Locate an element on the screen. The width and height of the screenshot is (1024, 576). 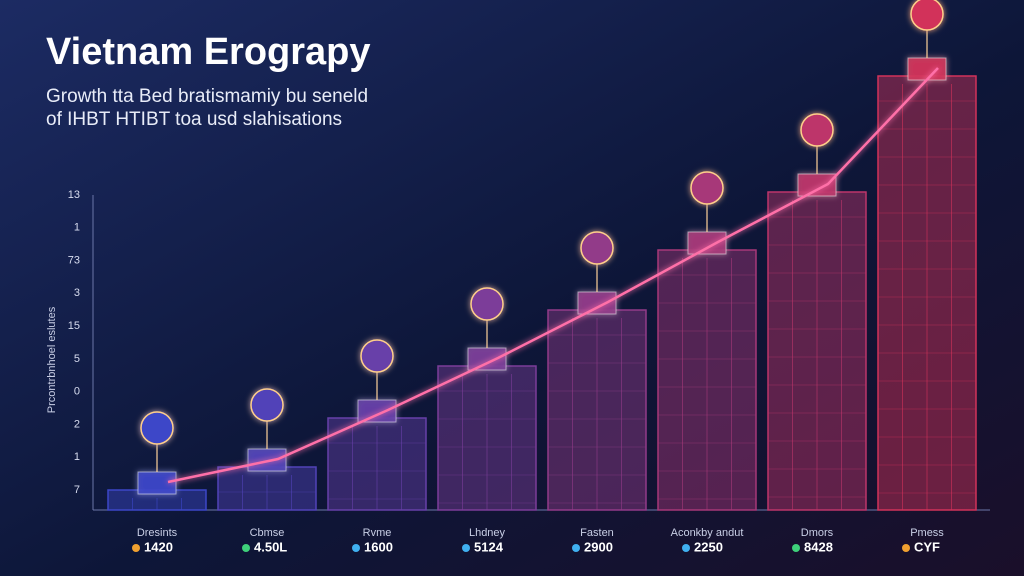
column-figure: 8428 is located at coordinates (818, 546).